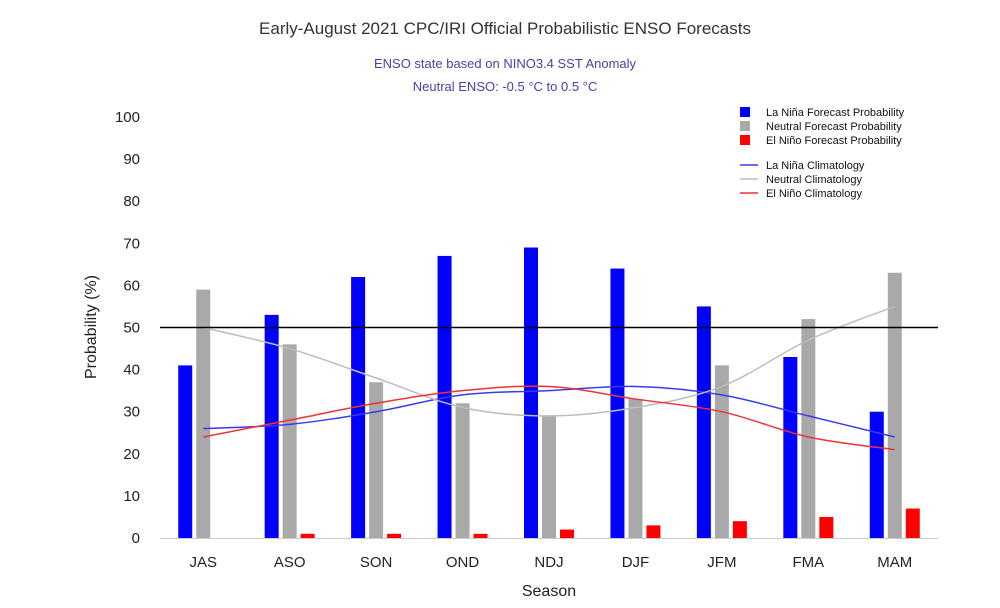 This screenshot has width=1000, height=608. What do you see at coordinates (636, 562) in the screenshot?
I see `x-tick-label: DJF` at bounding box center [636, 562].